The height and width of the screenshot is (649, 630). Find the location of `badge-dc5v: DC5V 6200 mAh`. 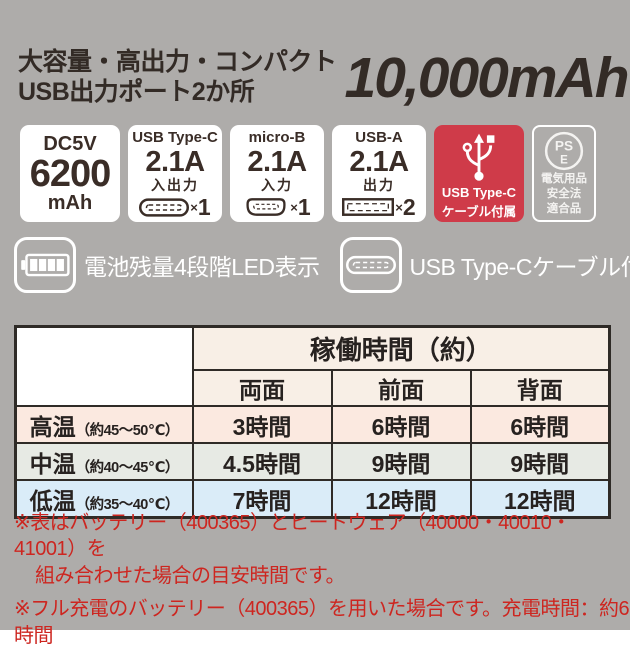

badge-dc5v: DC5V 6200 mAh is located at coordinates (70, 173).